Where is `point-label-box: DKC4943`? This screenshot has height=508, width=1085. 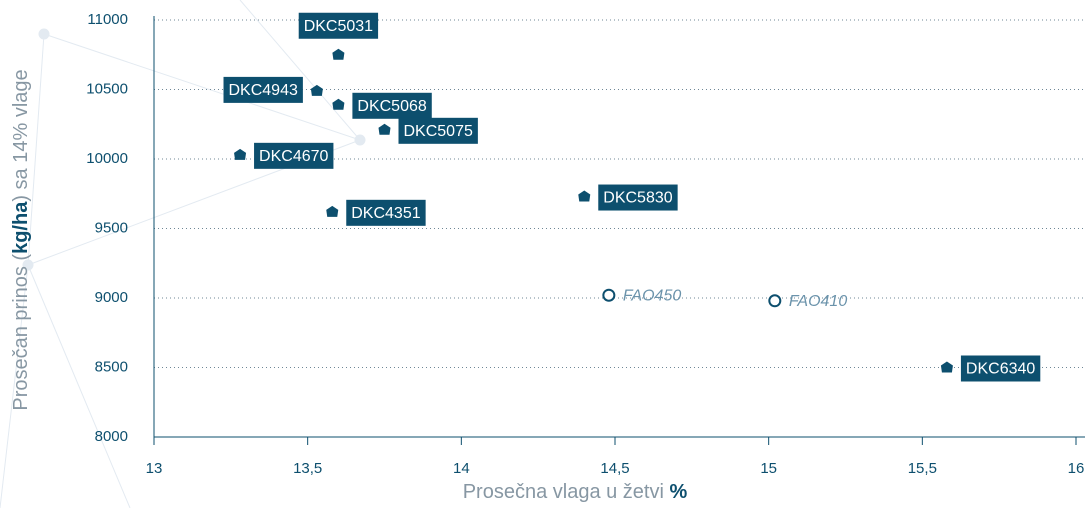 point-label-box: DKC4943 is located at coordinates (263, 89).